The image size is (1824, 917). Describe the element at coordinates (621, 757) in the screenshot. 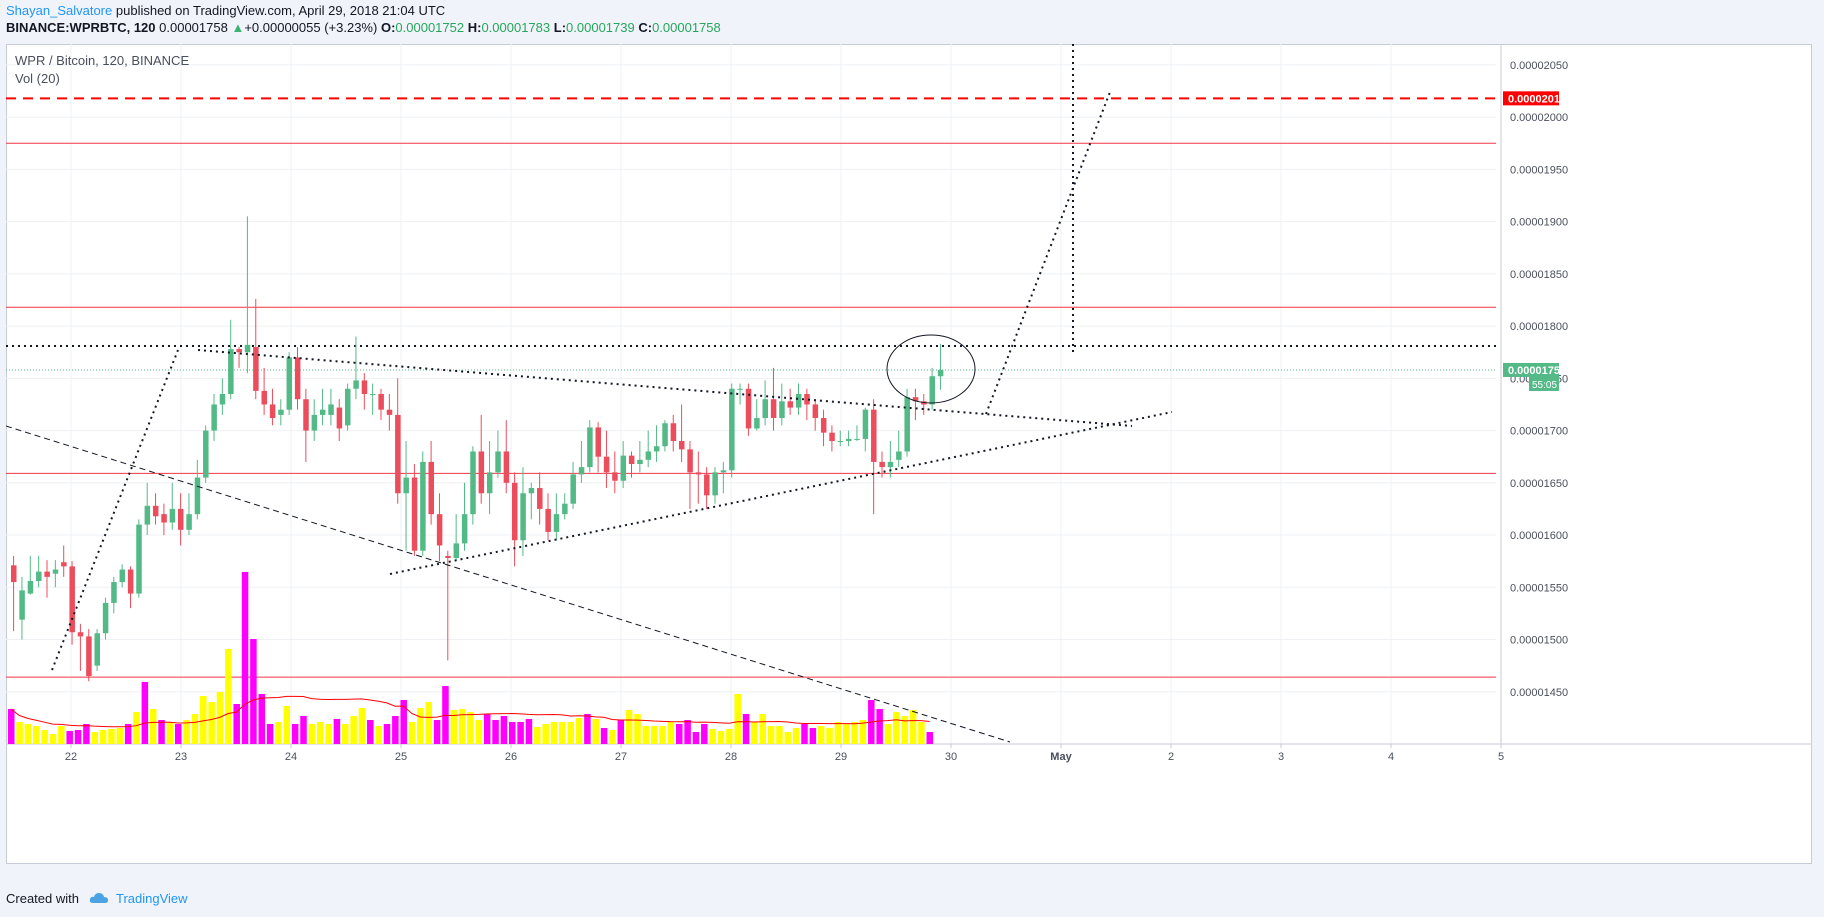

I see `time-tick-label: 27` at that location.